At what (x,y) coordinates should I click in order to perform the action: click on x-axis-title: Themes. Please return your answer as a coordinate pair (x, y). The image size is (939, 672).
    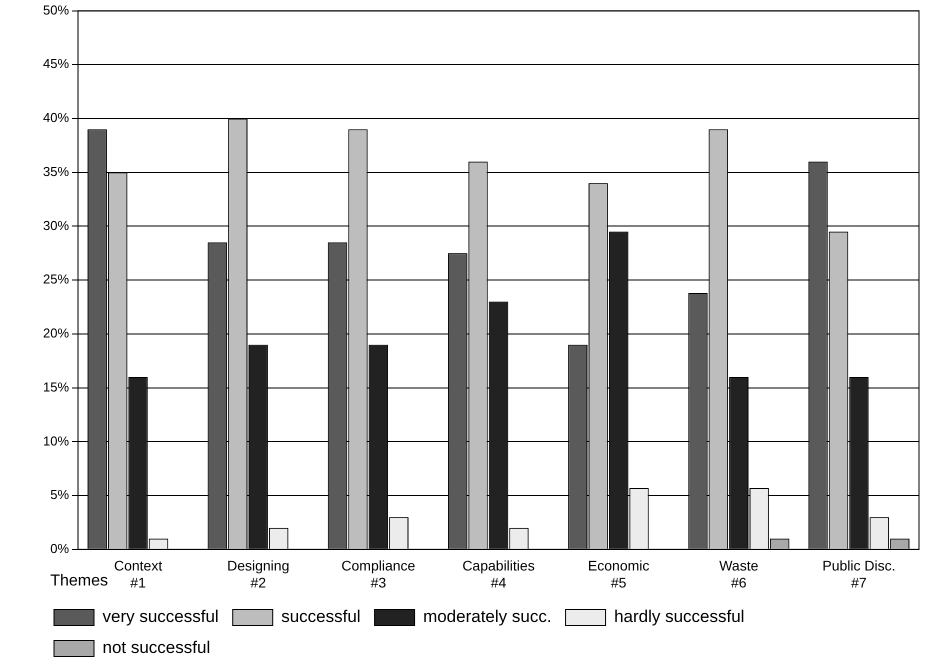
    Looking at the image, I should click on (79, 581).